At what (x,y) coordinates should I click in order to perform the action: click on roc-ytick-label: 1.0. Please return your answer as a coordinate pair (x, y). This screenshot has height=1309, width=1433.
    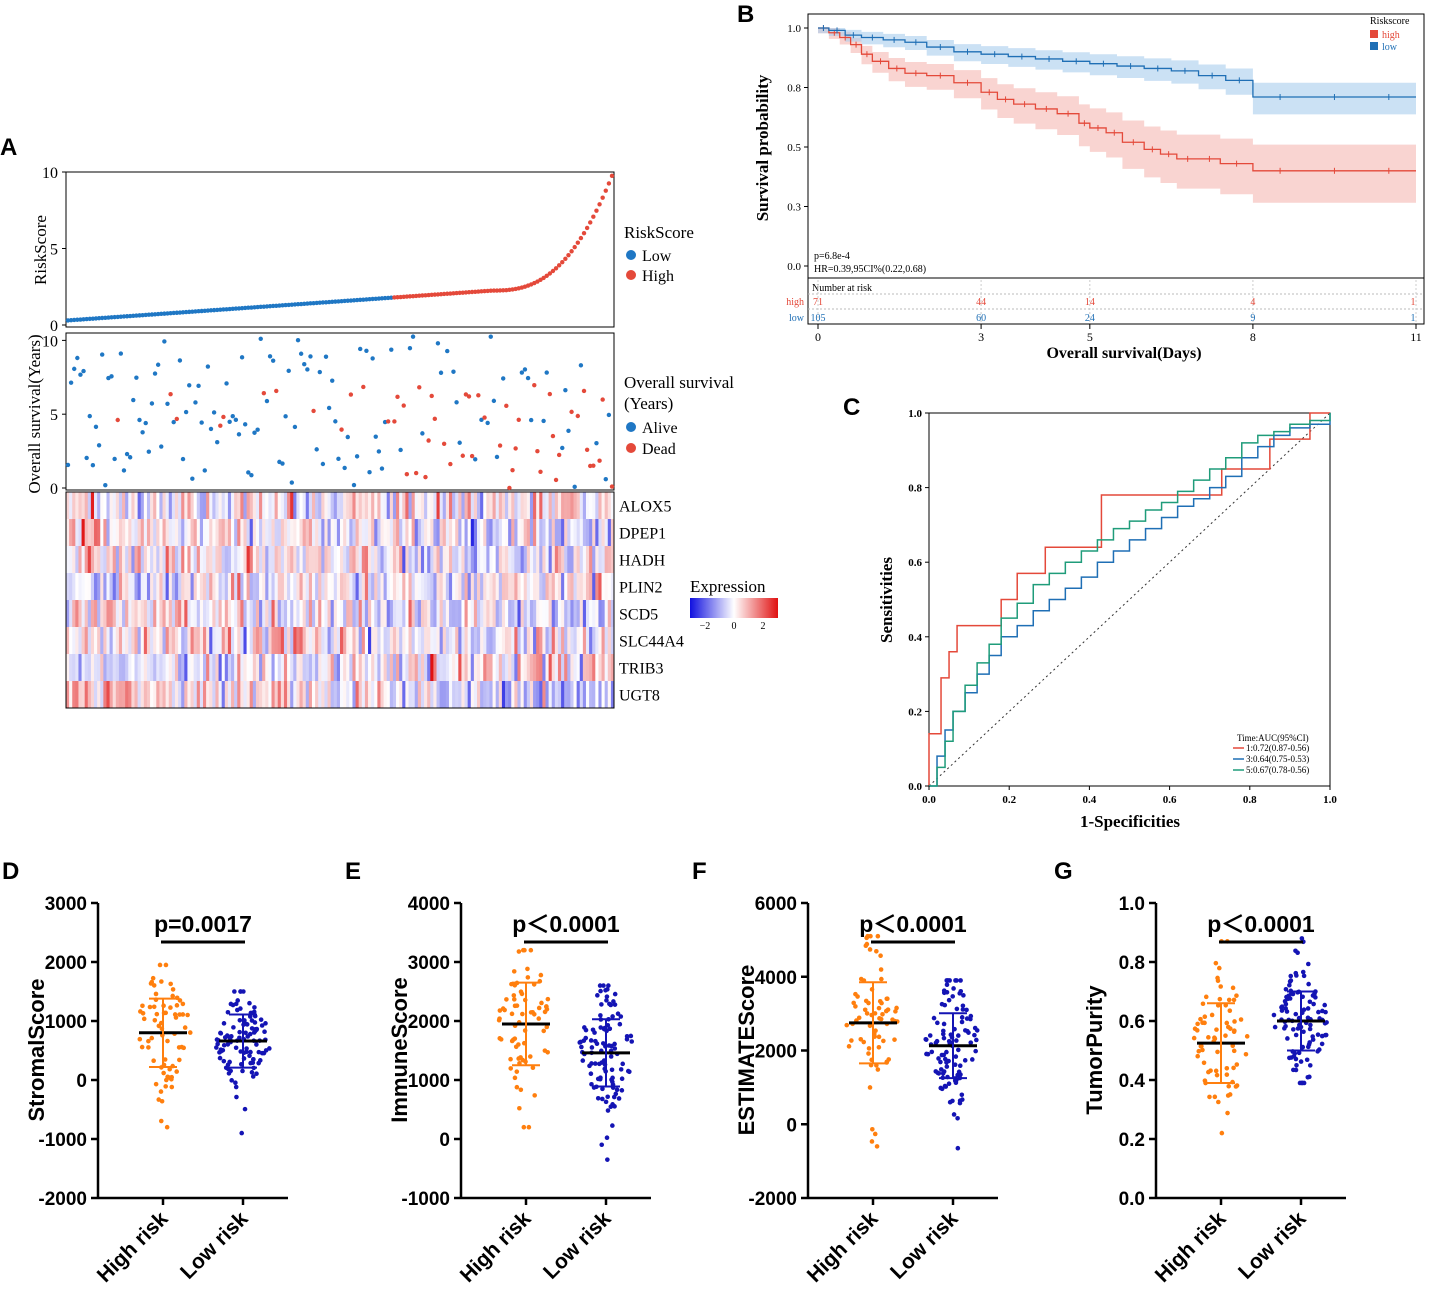
    Looking at the image, I should click on (915, 414).